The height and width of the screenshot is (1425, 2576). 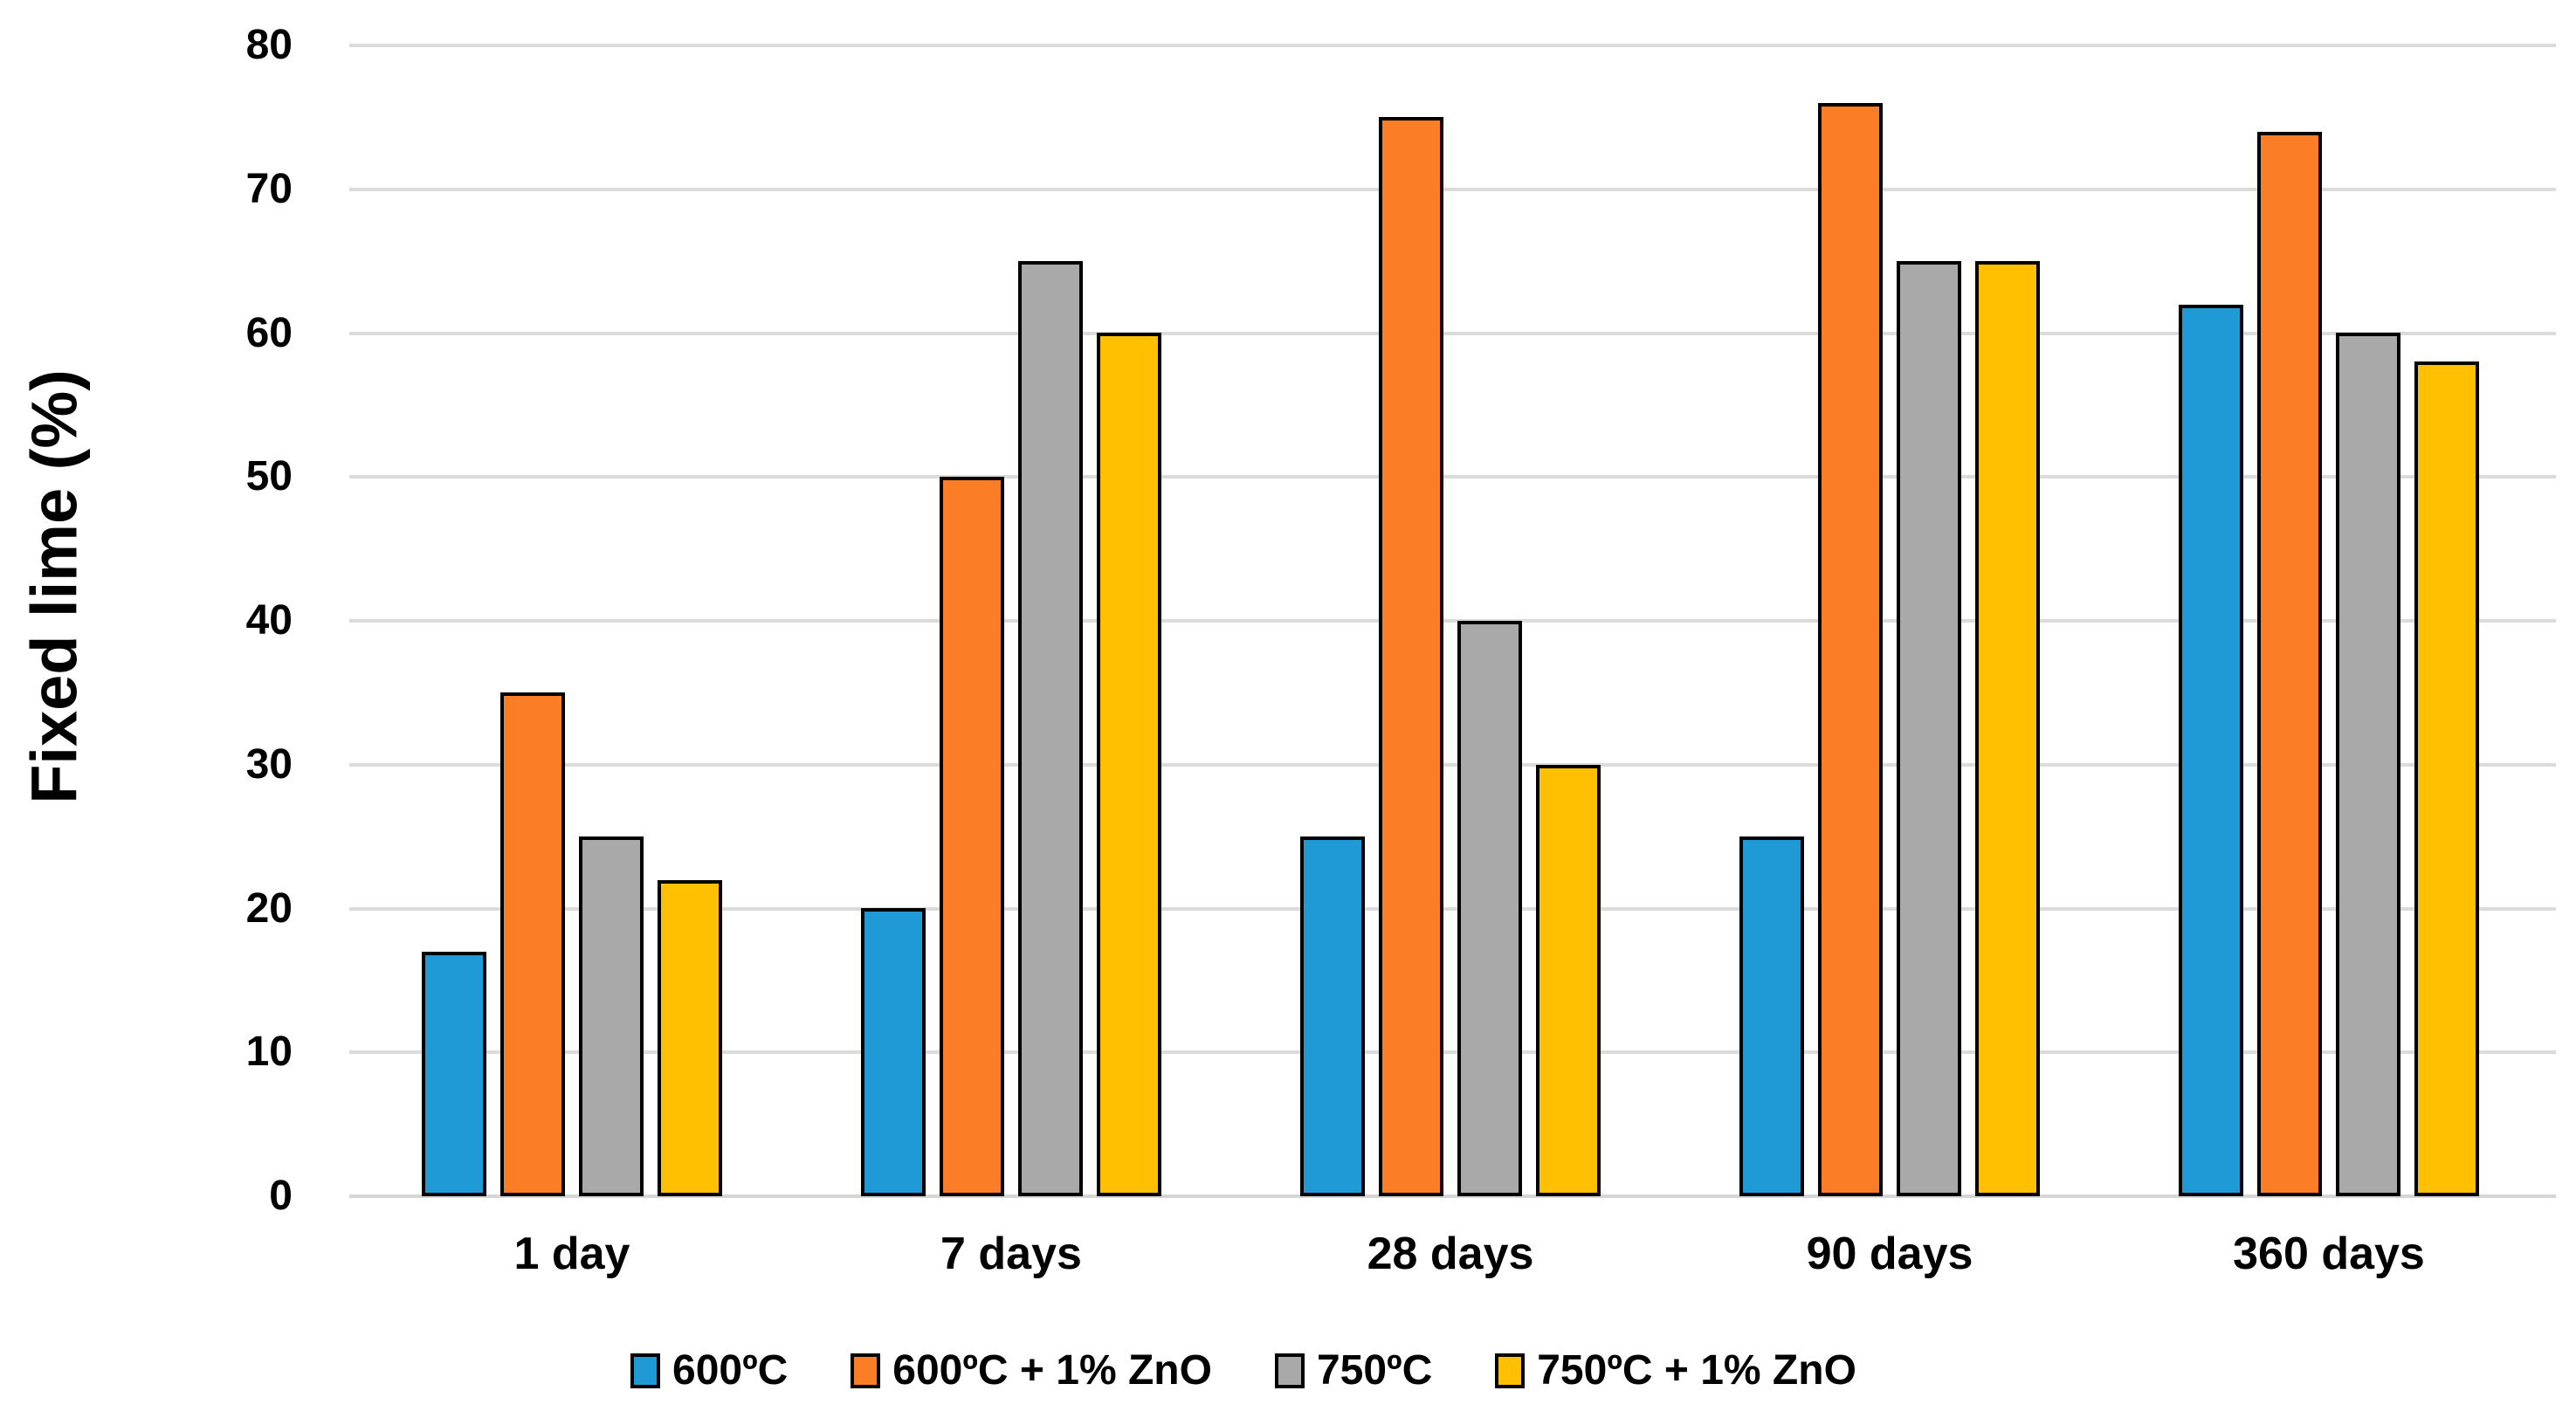 I want to click on bar-600-c-28-days, so click(x=1332, y=1016).